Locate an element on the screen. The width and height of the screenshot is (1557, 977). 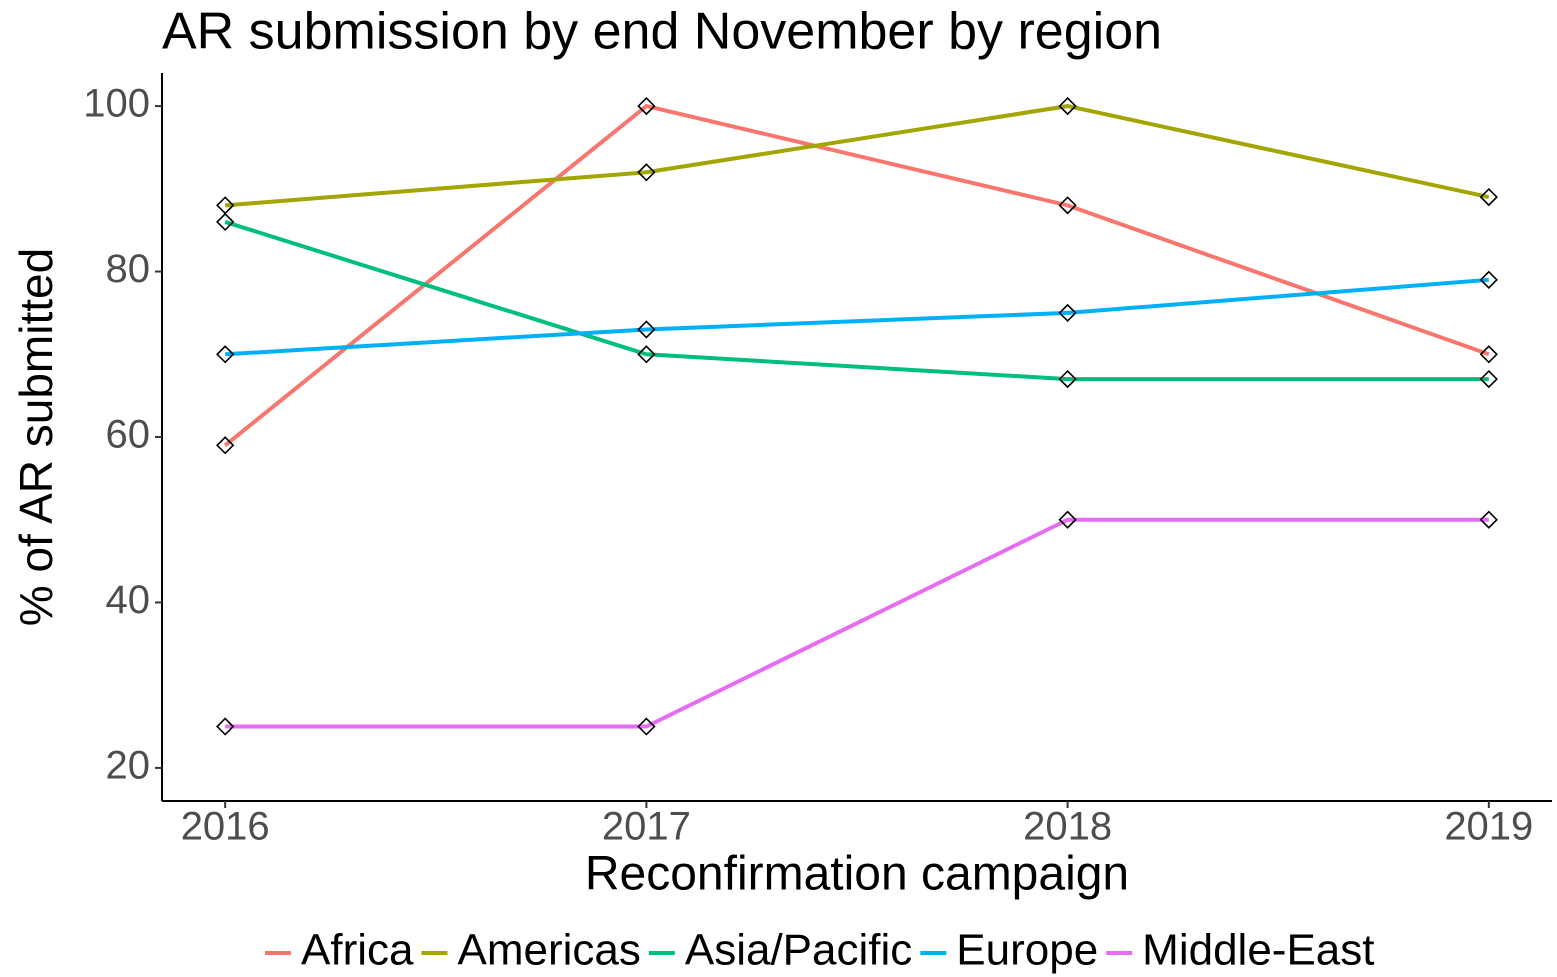
legend-label: Middle-East is located at coordinates (1258, 950).